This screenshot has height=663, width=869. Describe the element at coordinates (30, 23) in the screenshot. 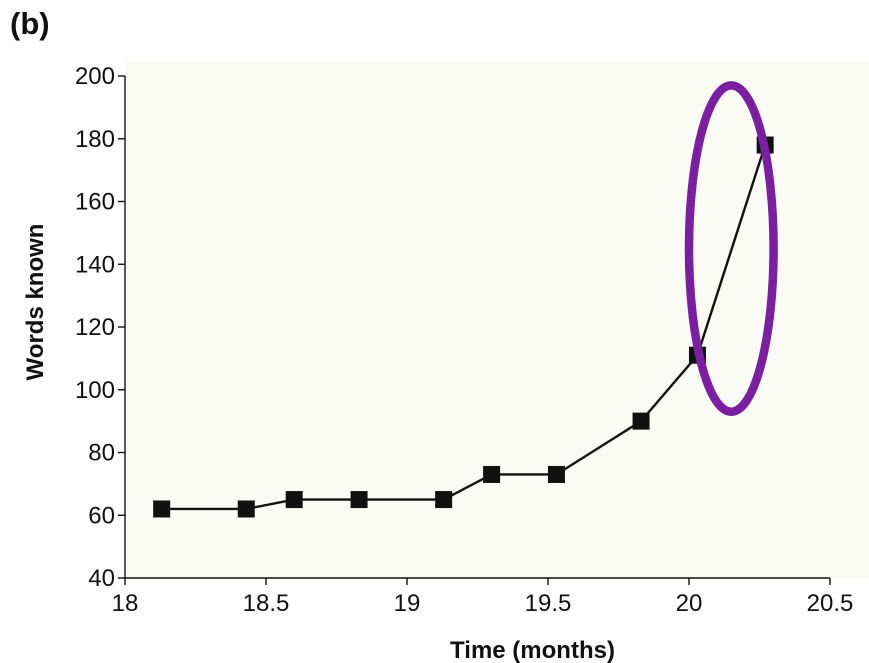

I see `panel-label: (b)` at that location.